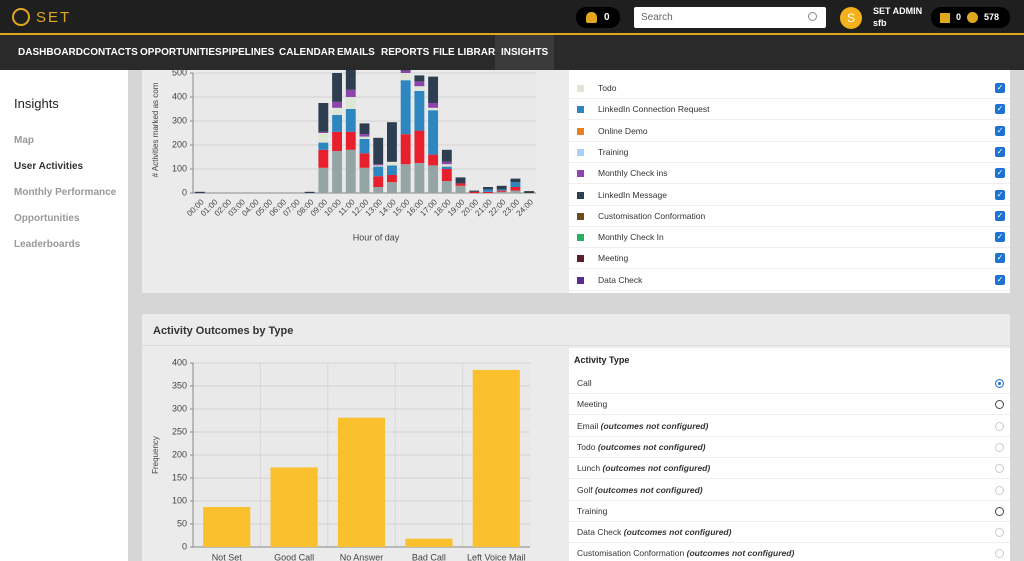 The image size is (1024, 561). Describe the element at coordinates (598, 17) in the screenshot. I see `notifications: 0` at that location.